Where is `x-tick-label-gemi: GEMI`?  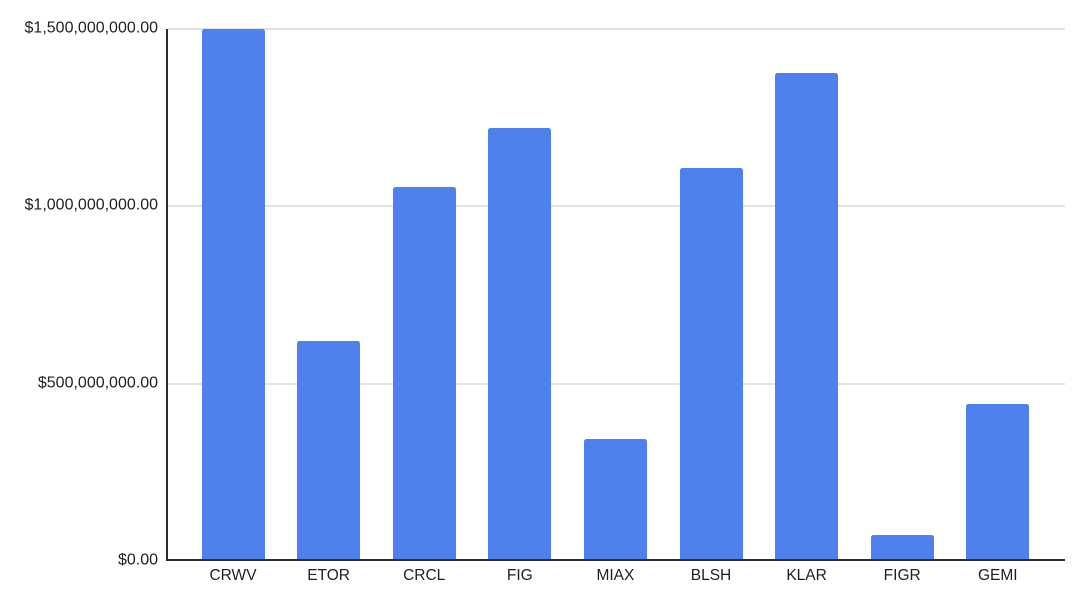
x-tick-label-gemi: GEMI is located at coordinates (997, 575).